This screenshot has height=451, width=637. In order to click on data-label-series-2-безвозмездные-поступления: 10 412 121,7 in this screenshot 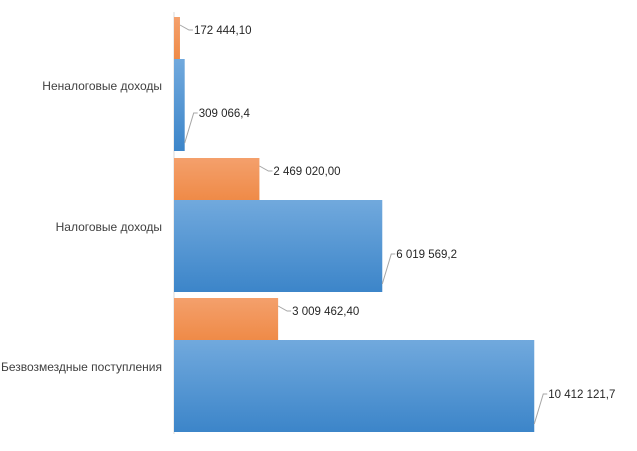, I will do `click(581, 395)`.